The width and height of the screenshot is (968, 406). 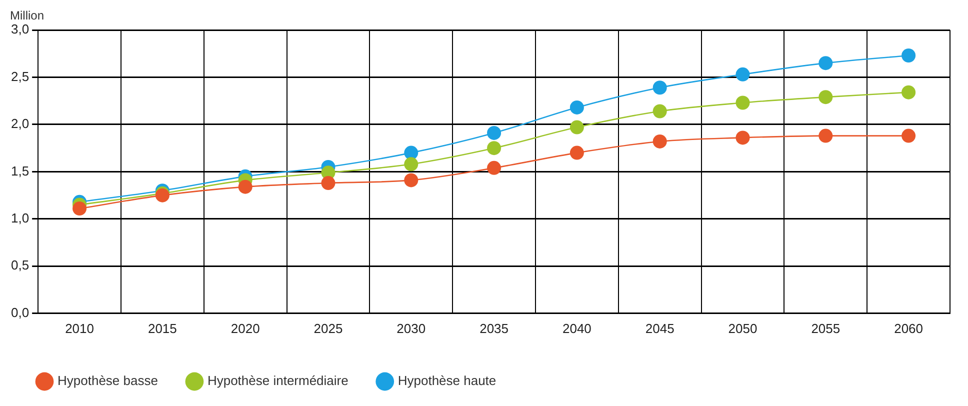 I want to click on y-tick-label: 3,0, so click(x=20, y=29).